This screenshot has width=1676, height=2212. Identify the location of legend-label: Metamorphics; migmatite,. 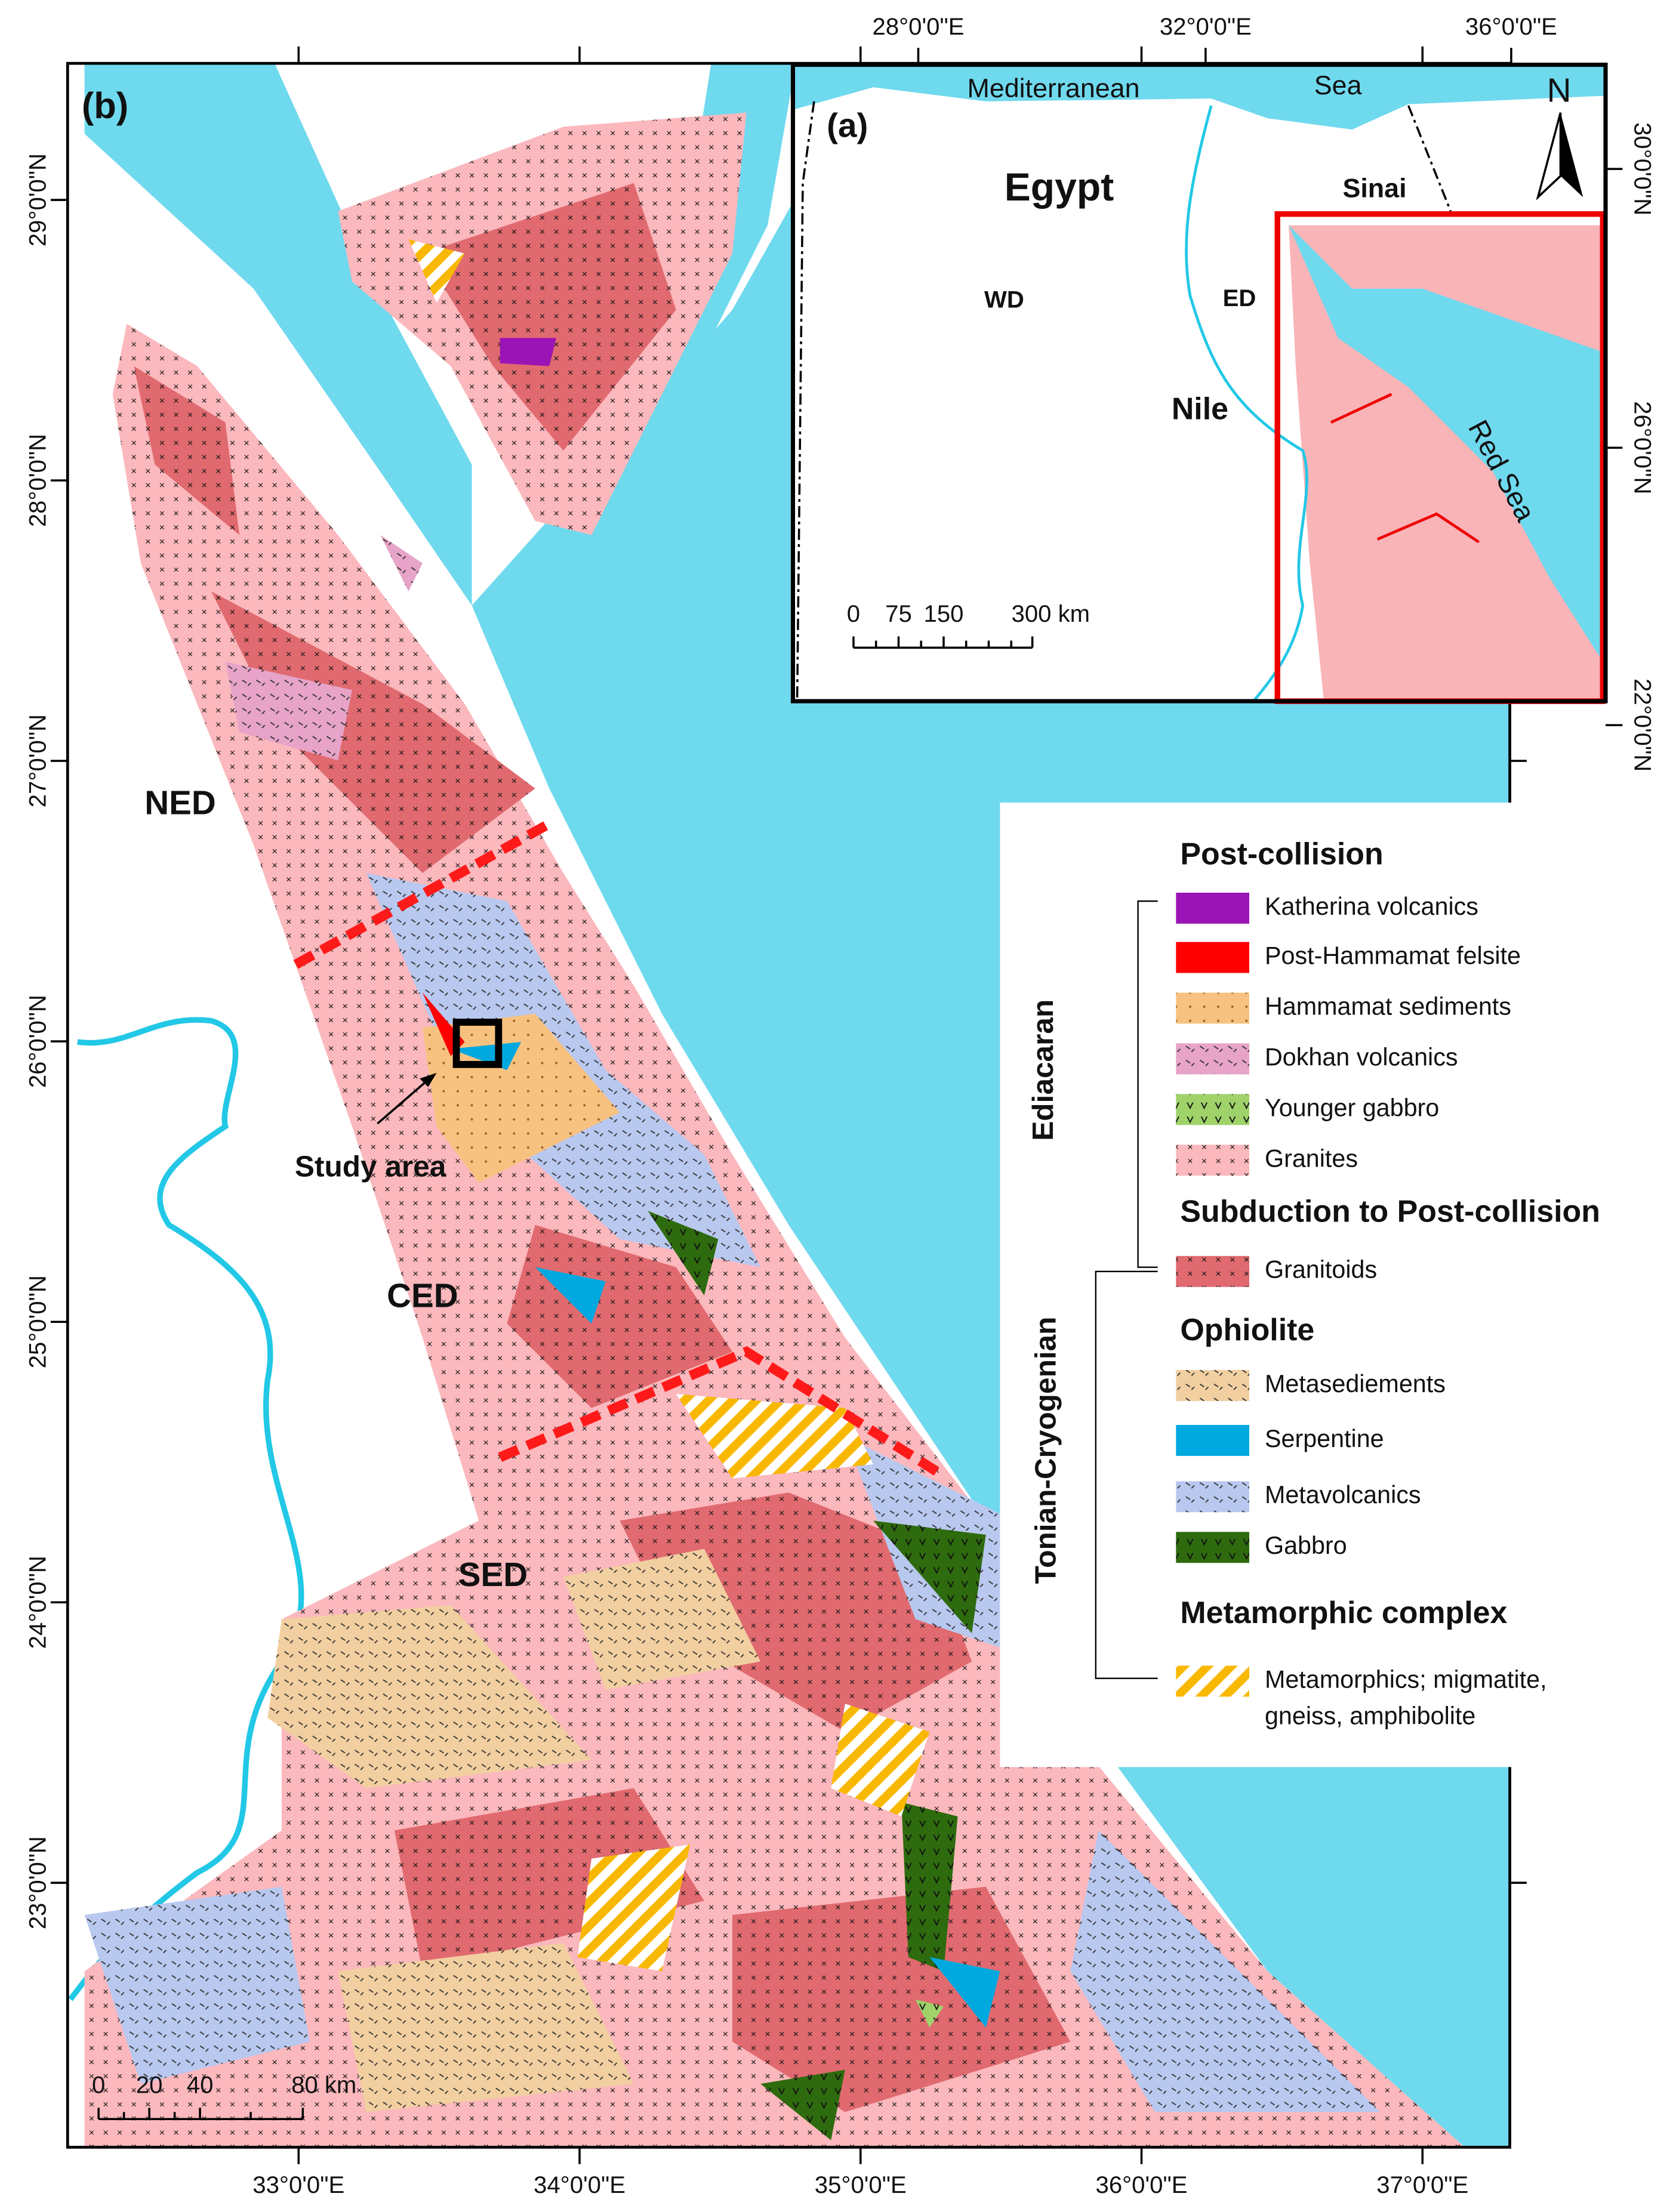
(1406, 1679).